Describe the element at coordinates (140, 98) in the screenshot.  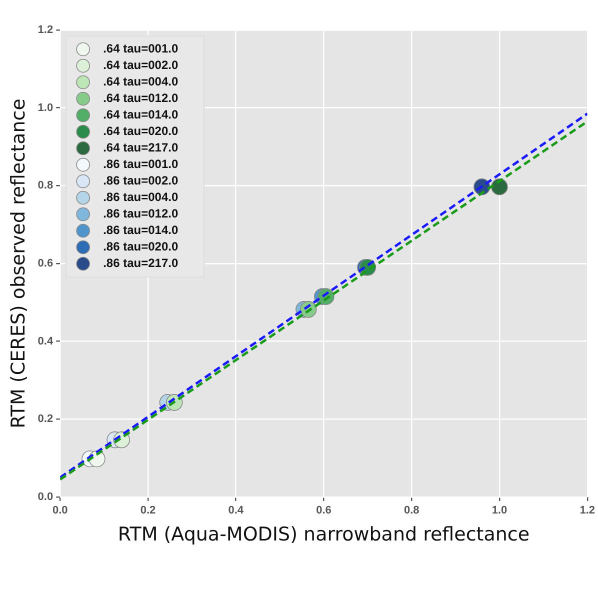
I see `legend-label: .64 tau=012.0` at that location.